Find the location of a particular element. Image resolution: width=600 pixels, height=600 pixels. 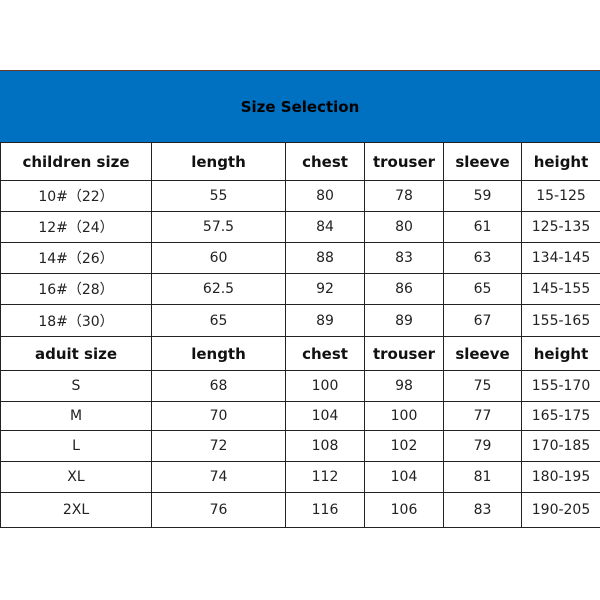

table-cell: 155-170 is located at coordinates (560, 386).